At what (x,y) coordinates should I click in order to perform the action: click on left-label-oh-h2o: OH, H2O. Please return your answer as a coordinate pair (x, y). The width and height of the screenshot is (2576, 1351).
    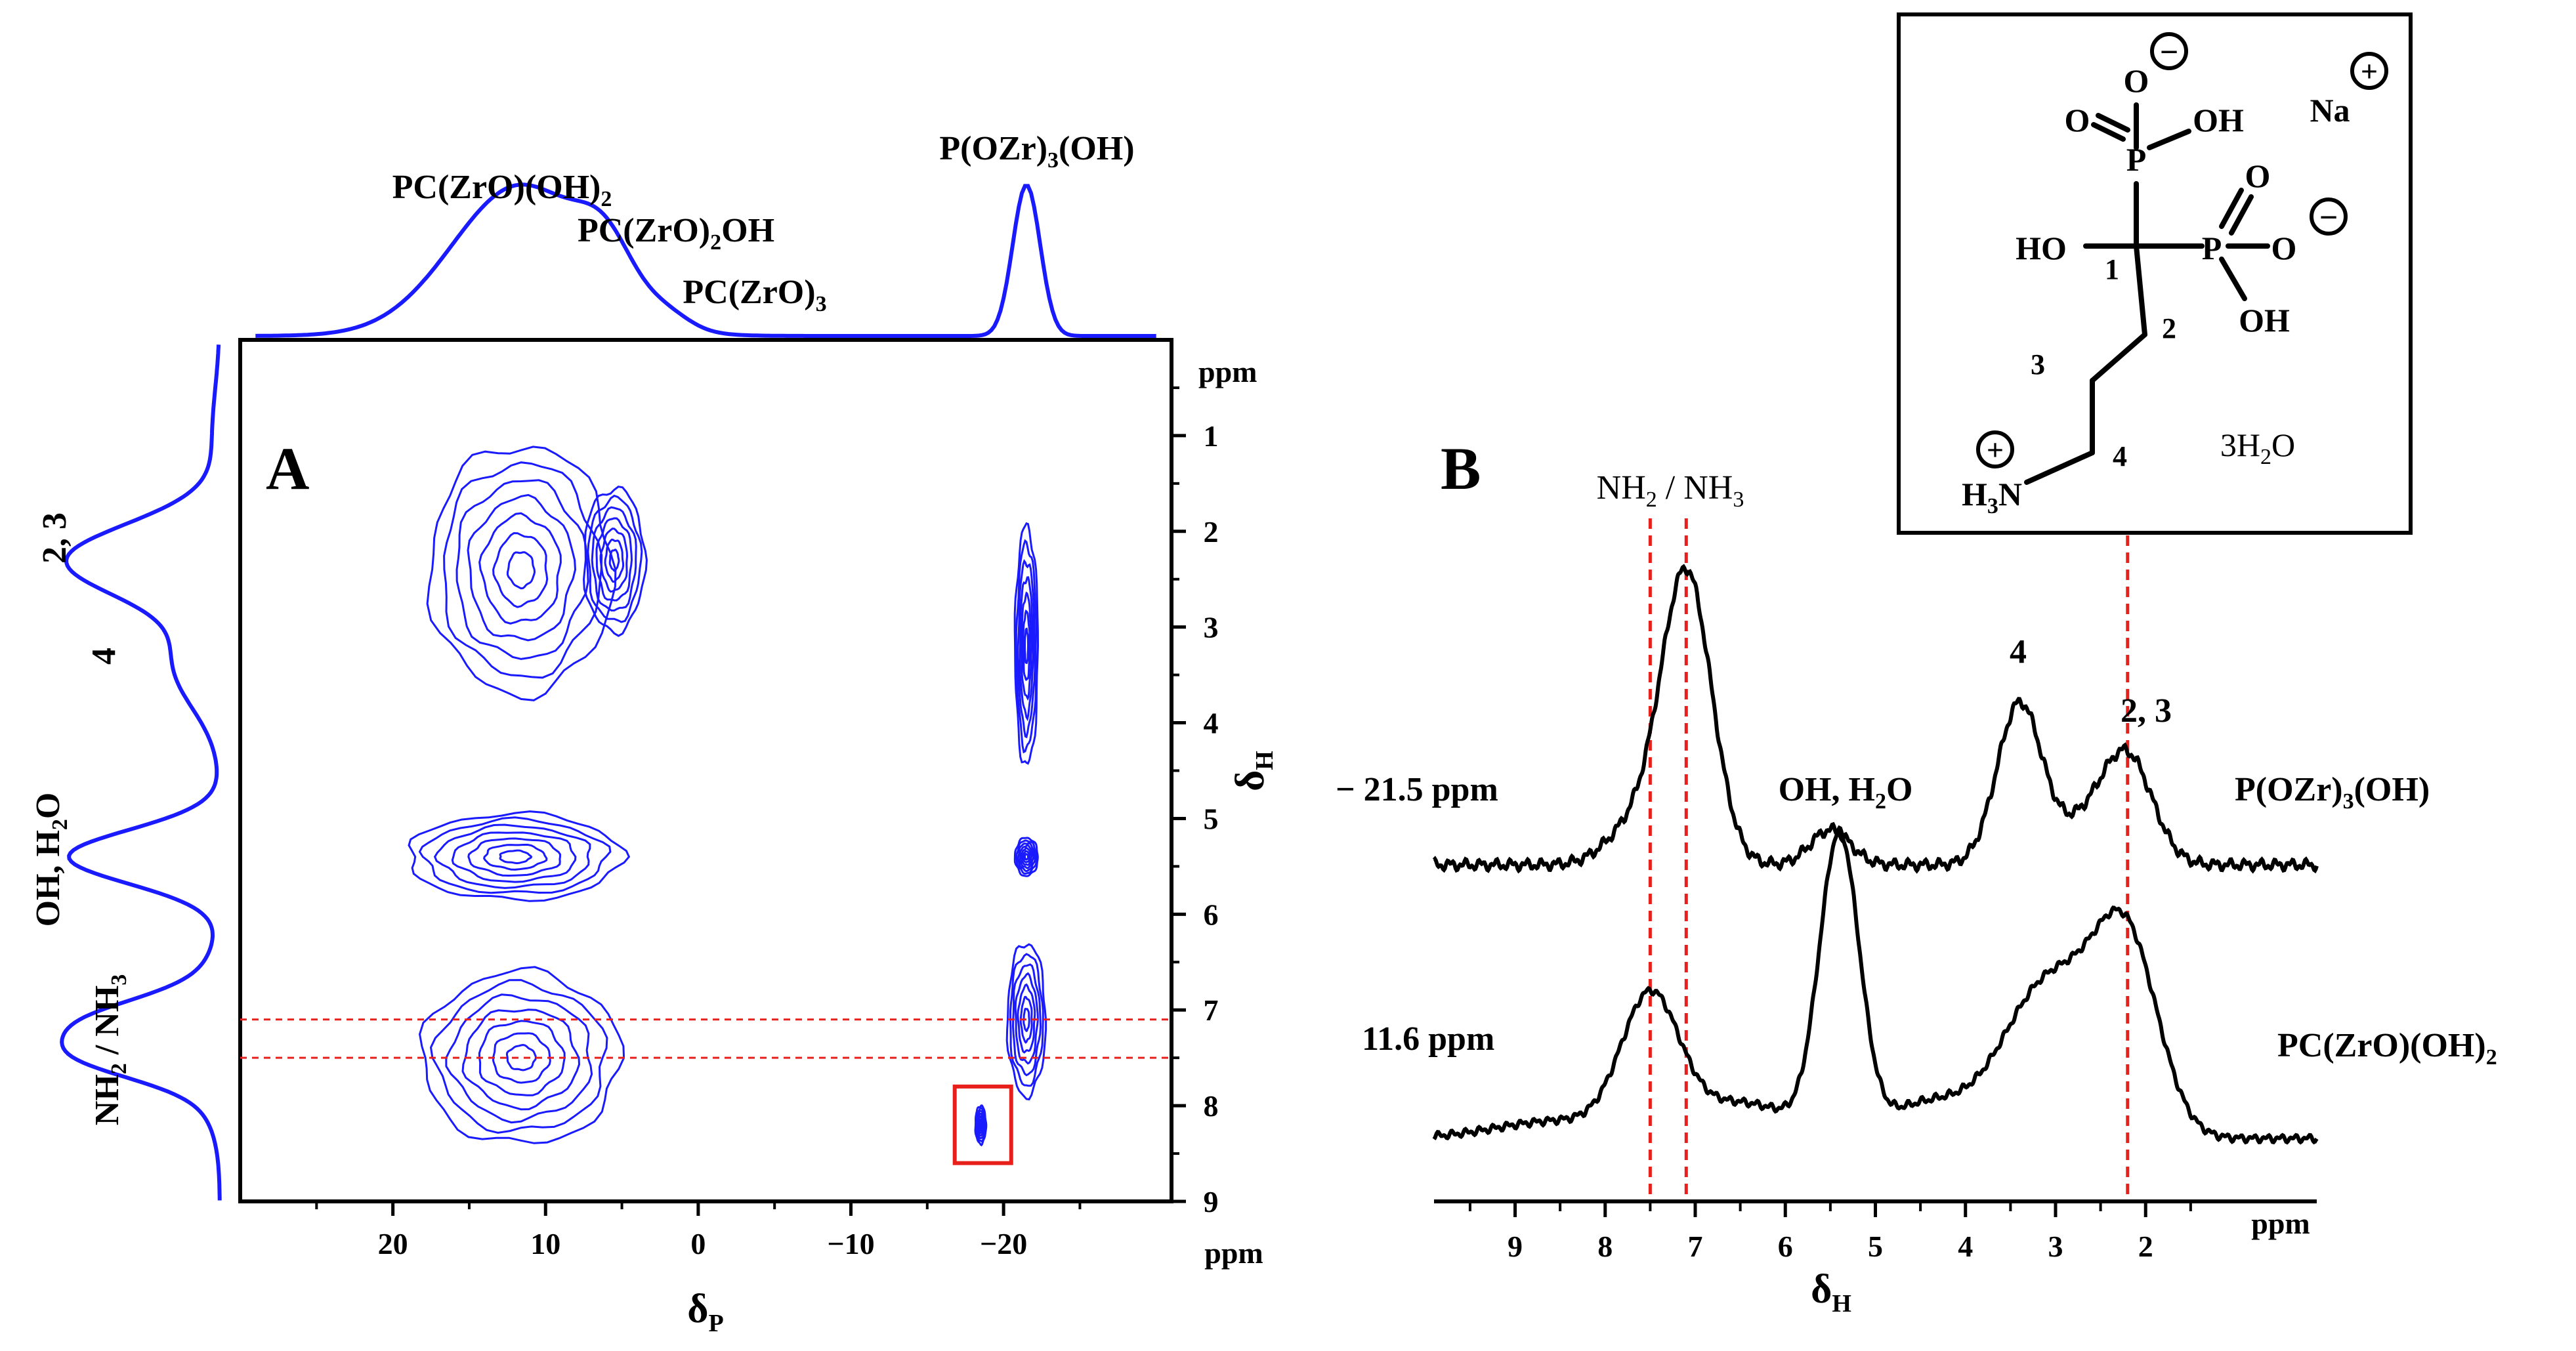
    Looking at the image, I should click on (51, 860).